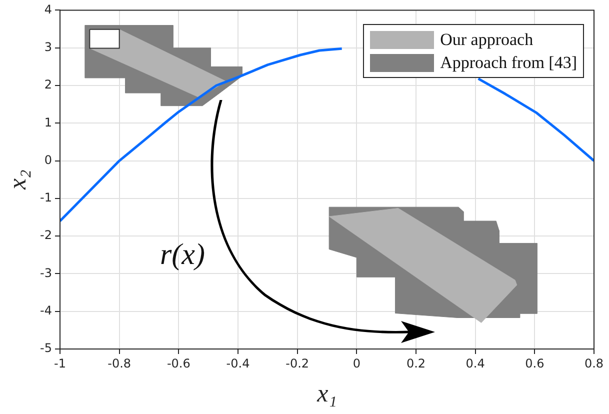 This screenshot has width=609, height=414. Describe the element at coordinates (594, 363) in the screenshot. I see `x-tick-label: 0.8` at that location.